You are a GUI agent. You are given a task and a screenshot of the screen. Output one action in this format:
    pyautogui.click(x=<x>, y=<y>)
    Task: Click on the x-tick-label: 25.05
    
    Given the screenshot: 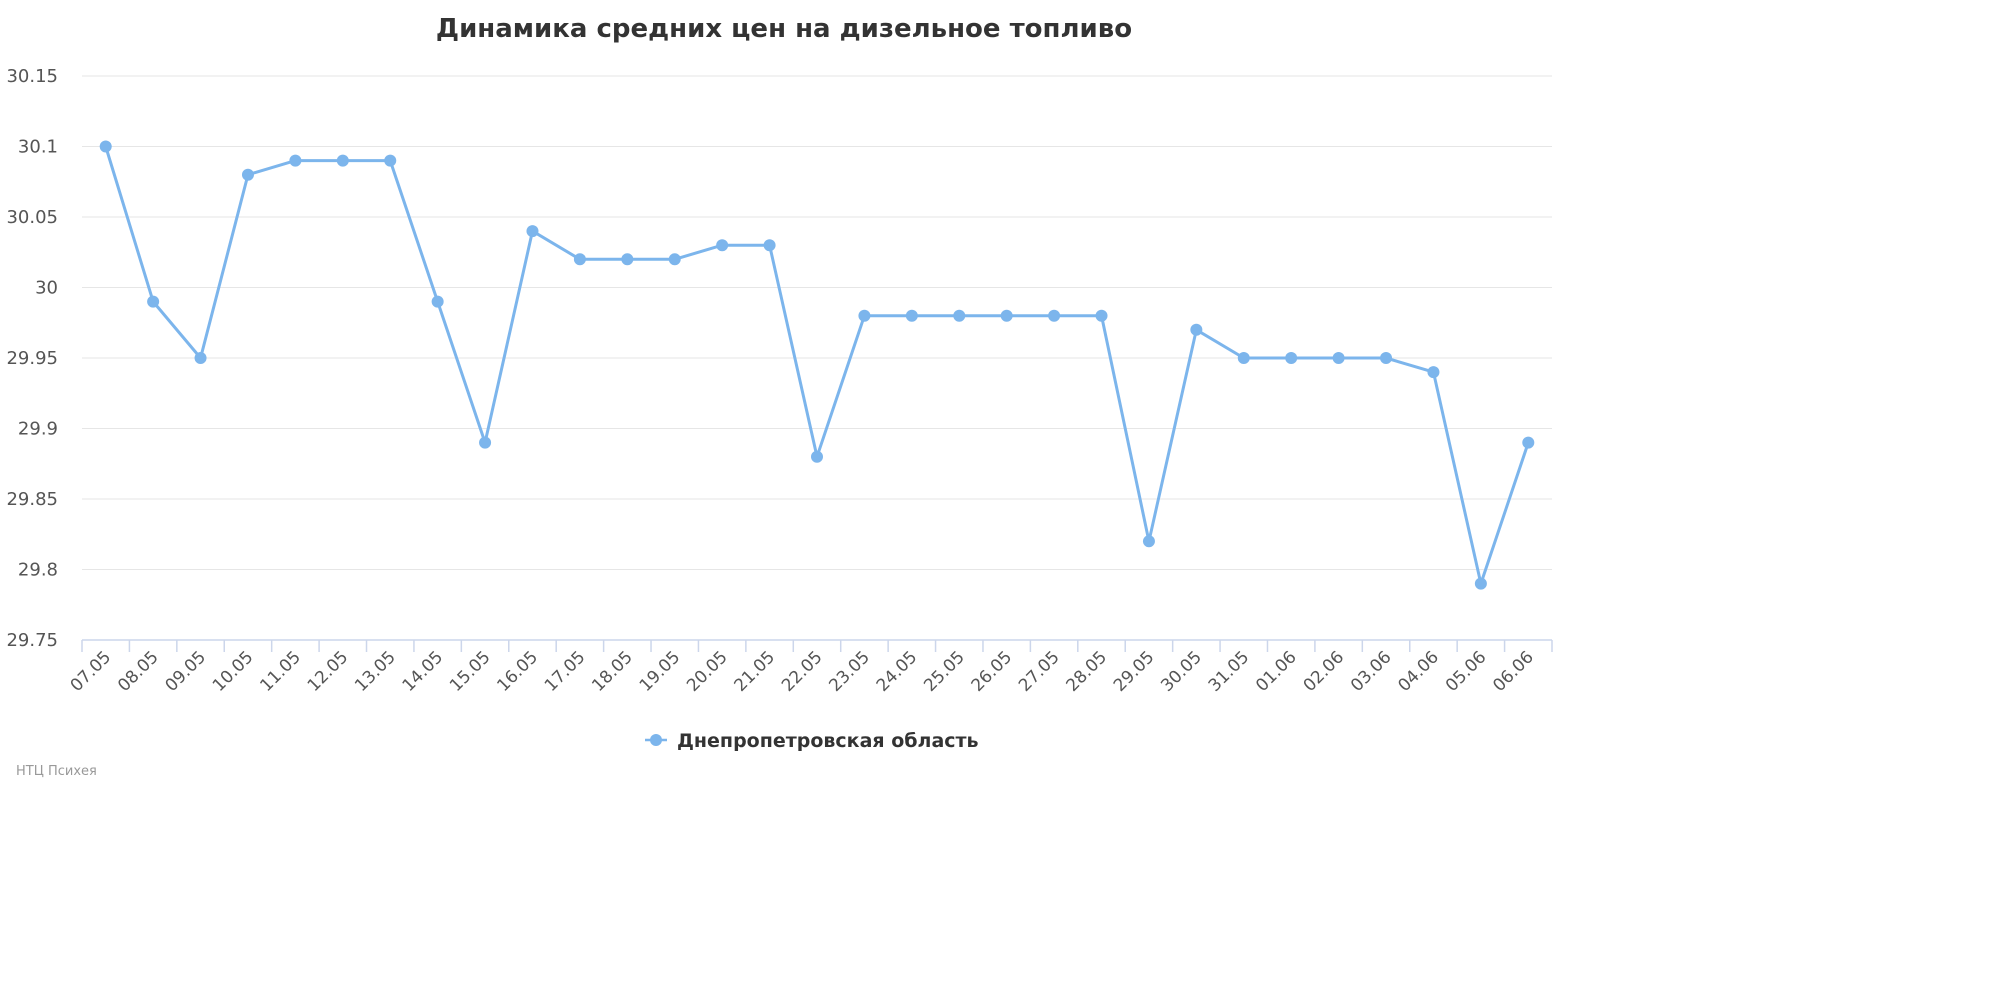 What is the action you would take?
    pyautogui.click(x=944, y=671)
    